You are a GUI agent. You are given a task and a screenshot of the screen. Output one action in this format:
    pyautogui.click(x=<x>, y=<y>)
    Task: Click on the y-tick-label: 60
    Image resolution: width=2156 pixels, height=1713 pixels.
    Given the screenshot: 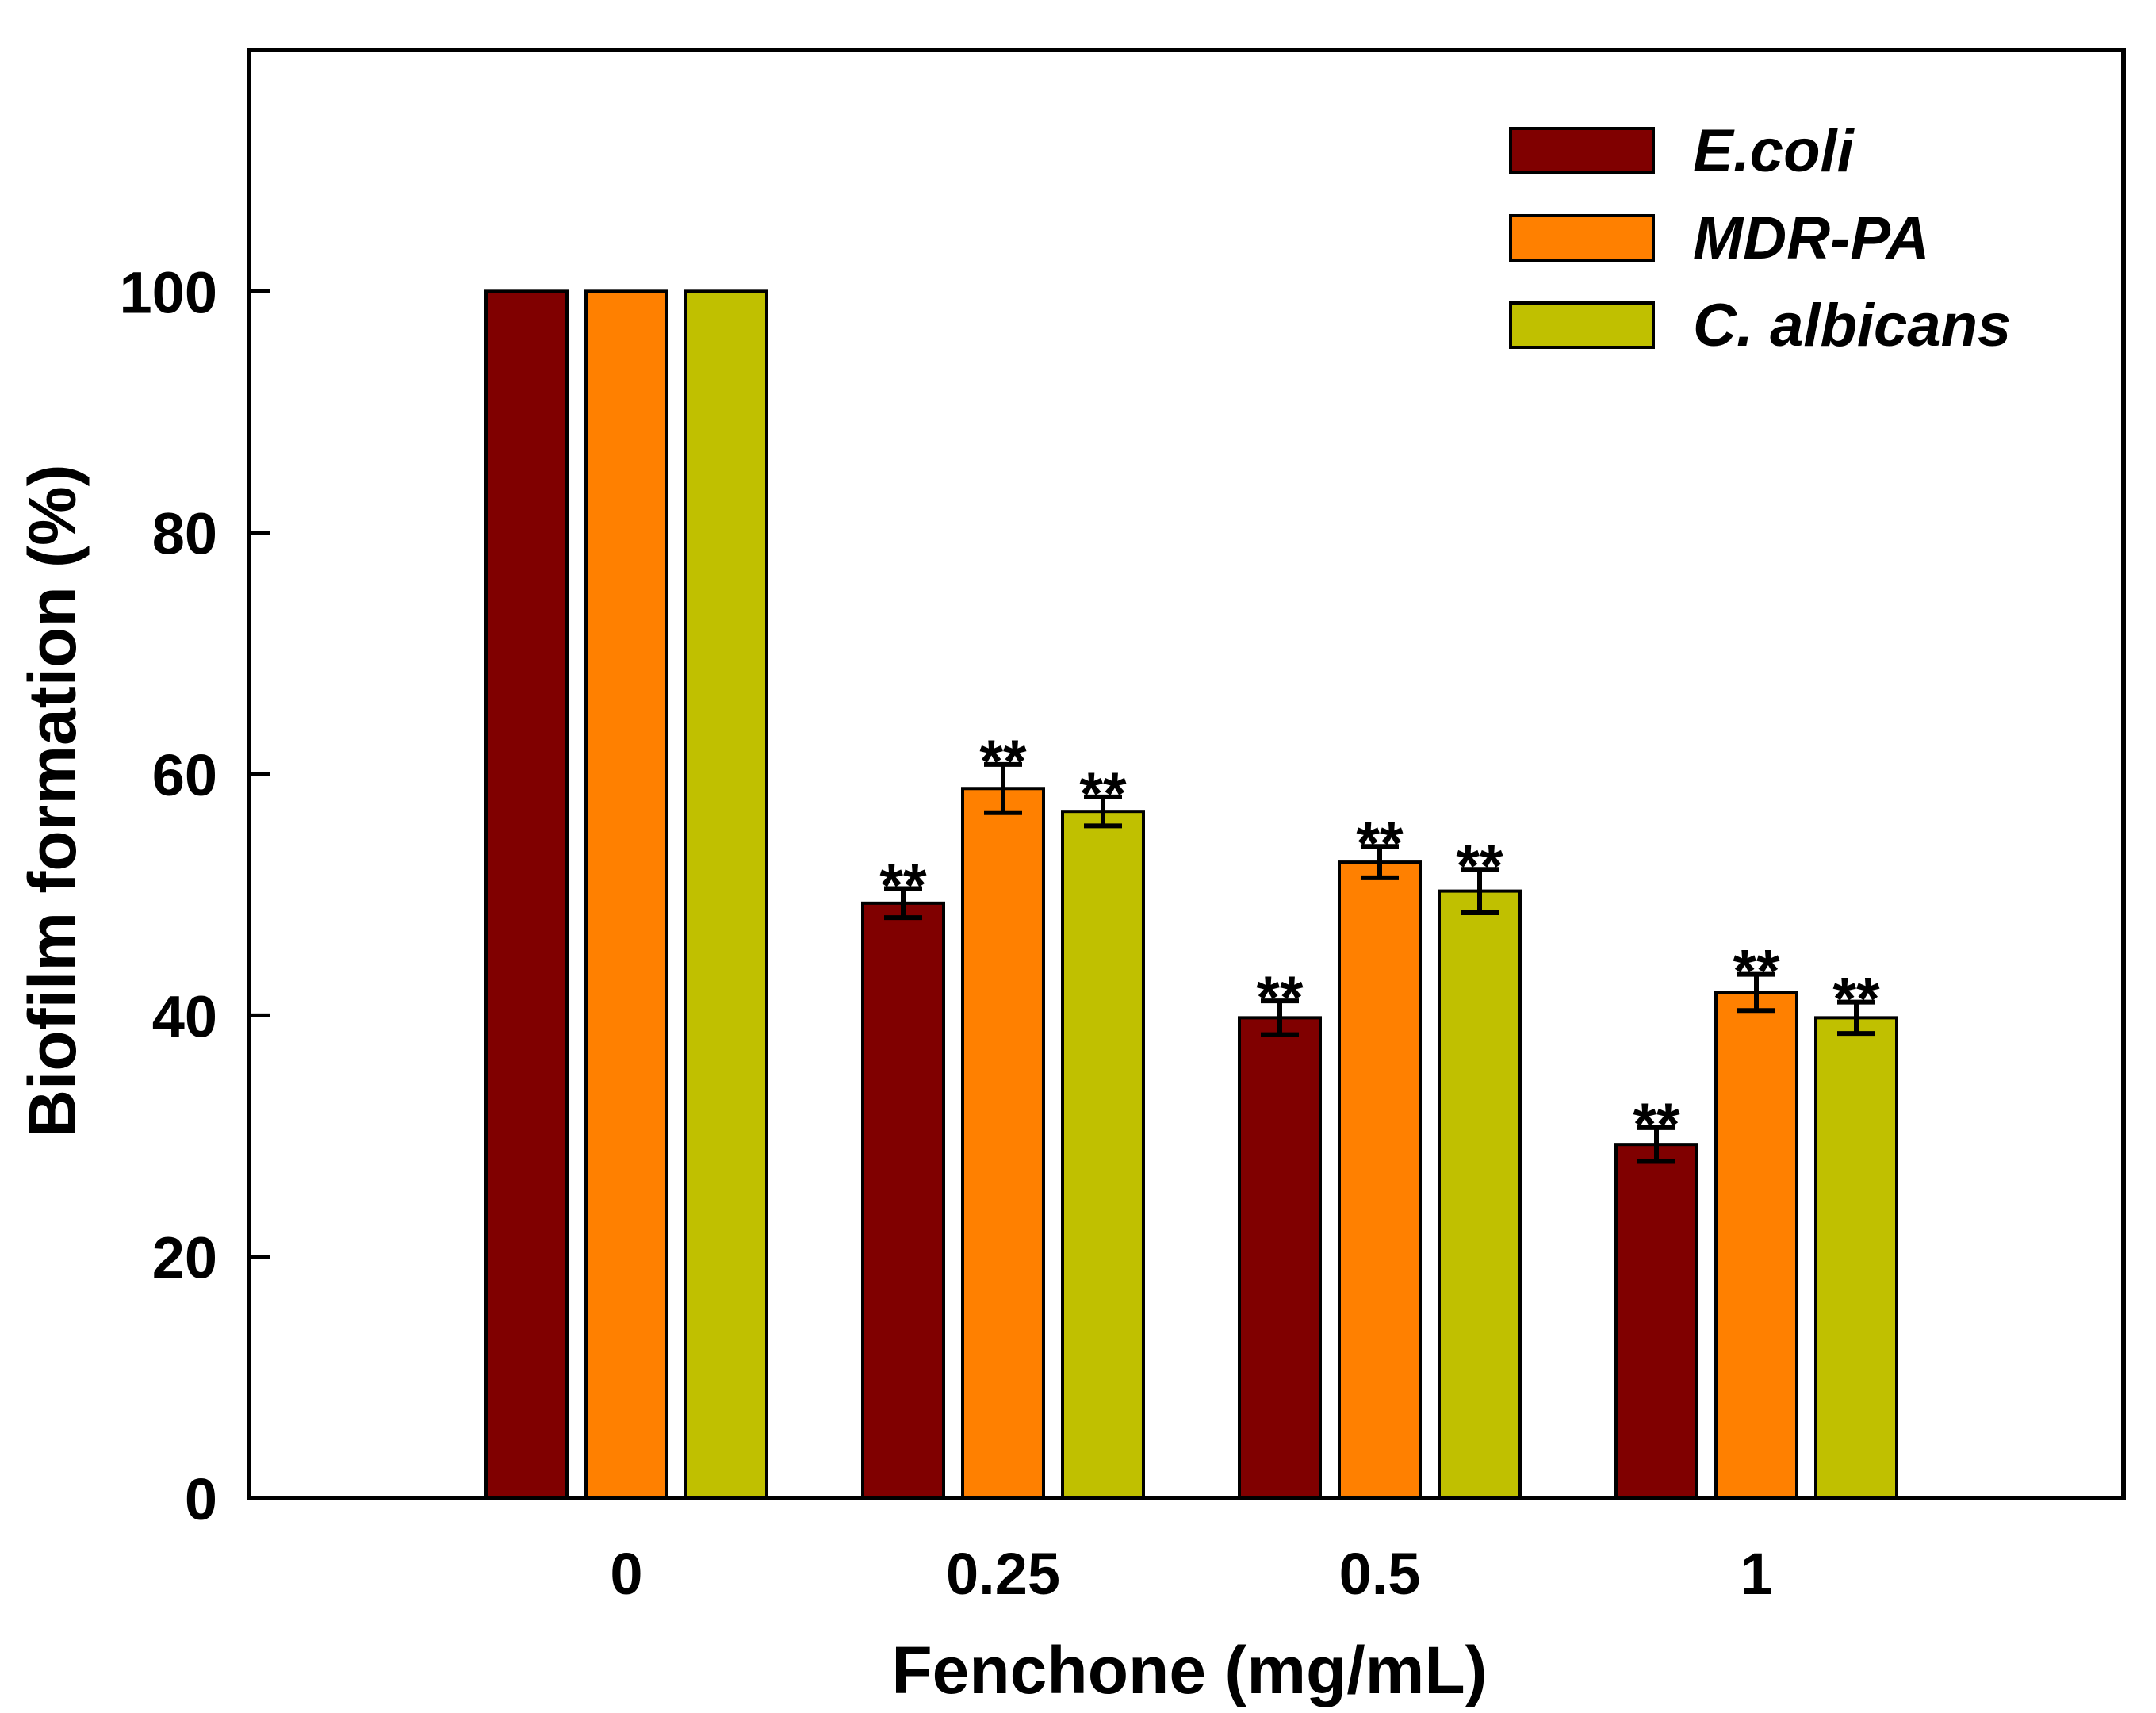 What is the action you would take?
    pyautogui.click(x=184, y=775)
    